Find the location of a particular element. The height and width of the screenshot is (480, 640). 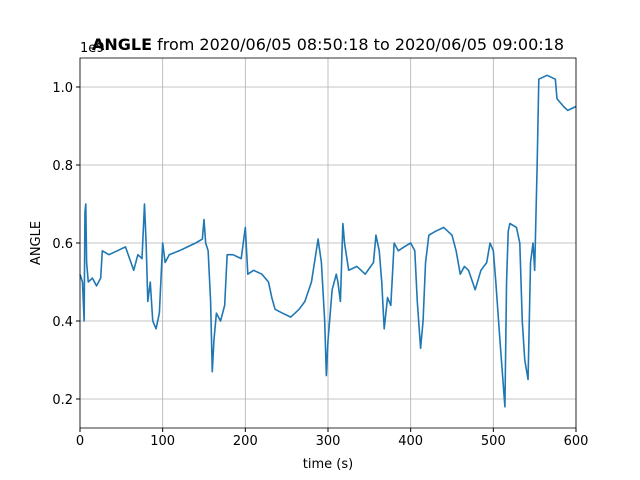

y-tick-label: 0.4 is located at coordinates (62, 322).